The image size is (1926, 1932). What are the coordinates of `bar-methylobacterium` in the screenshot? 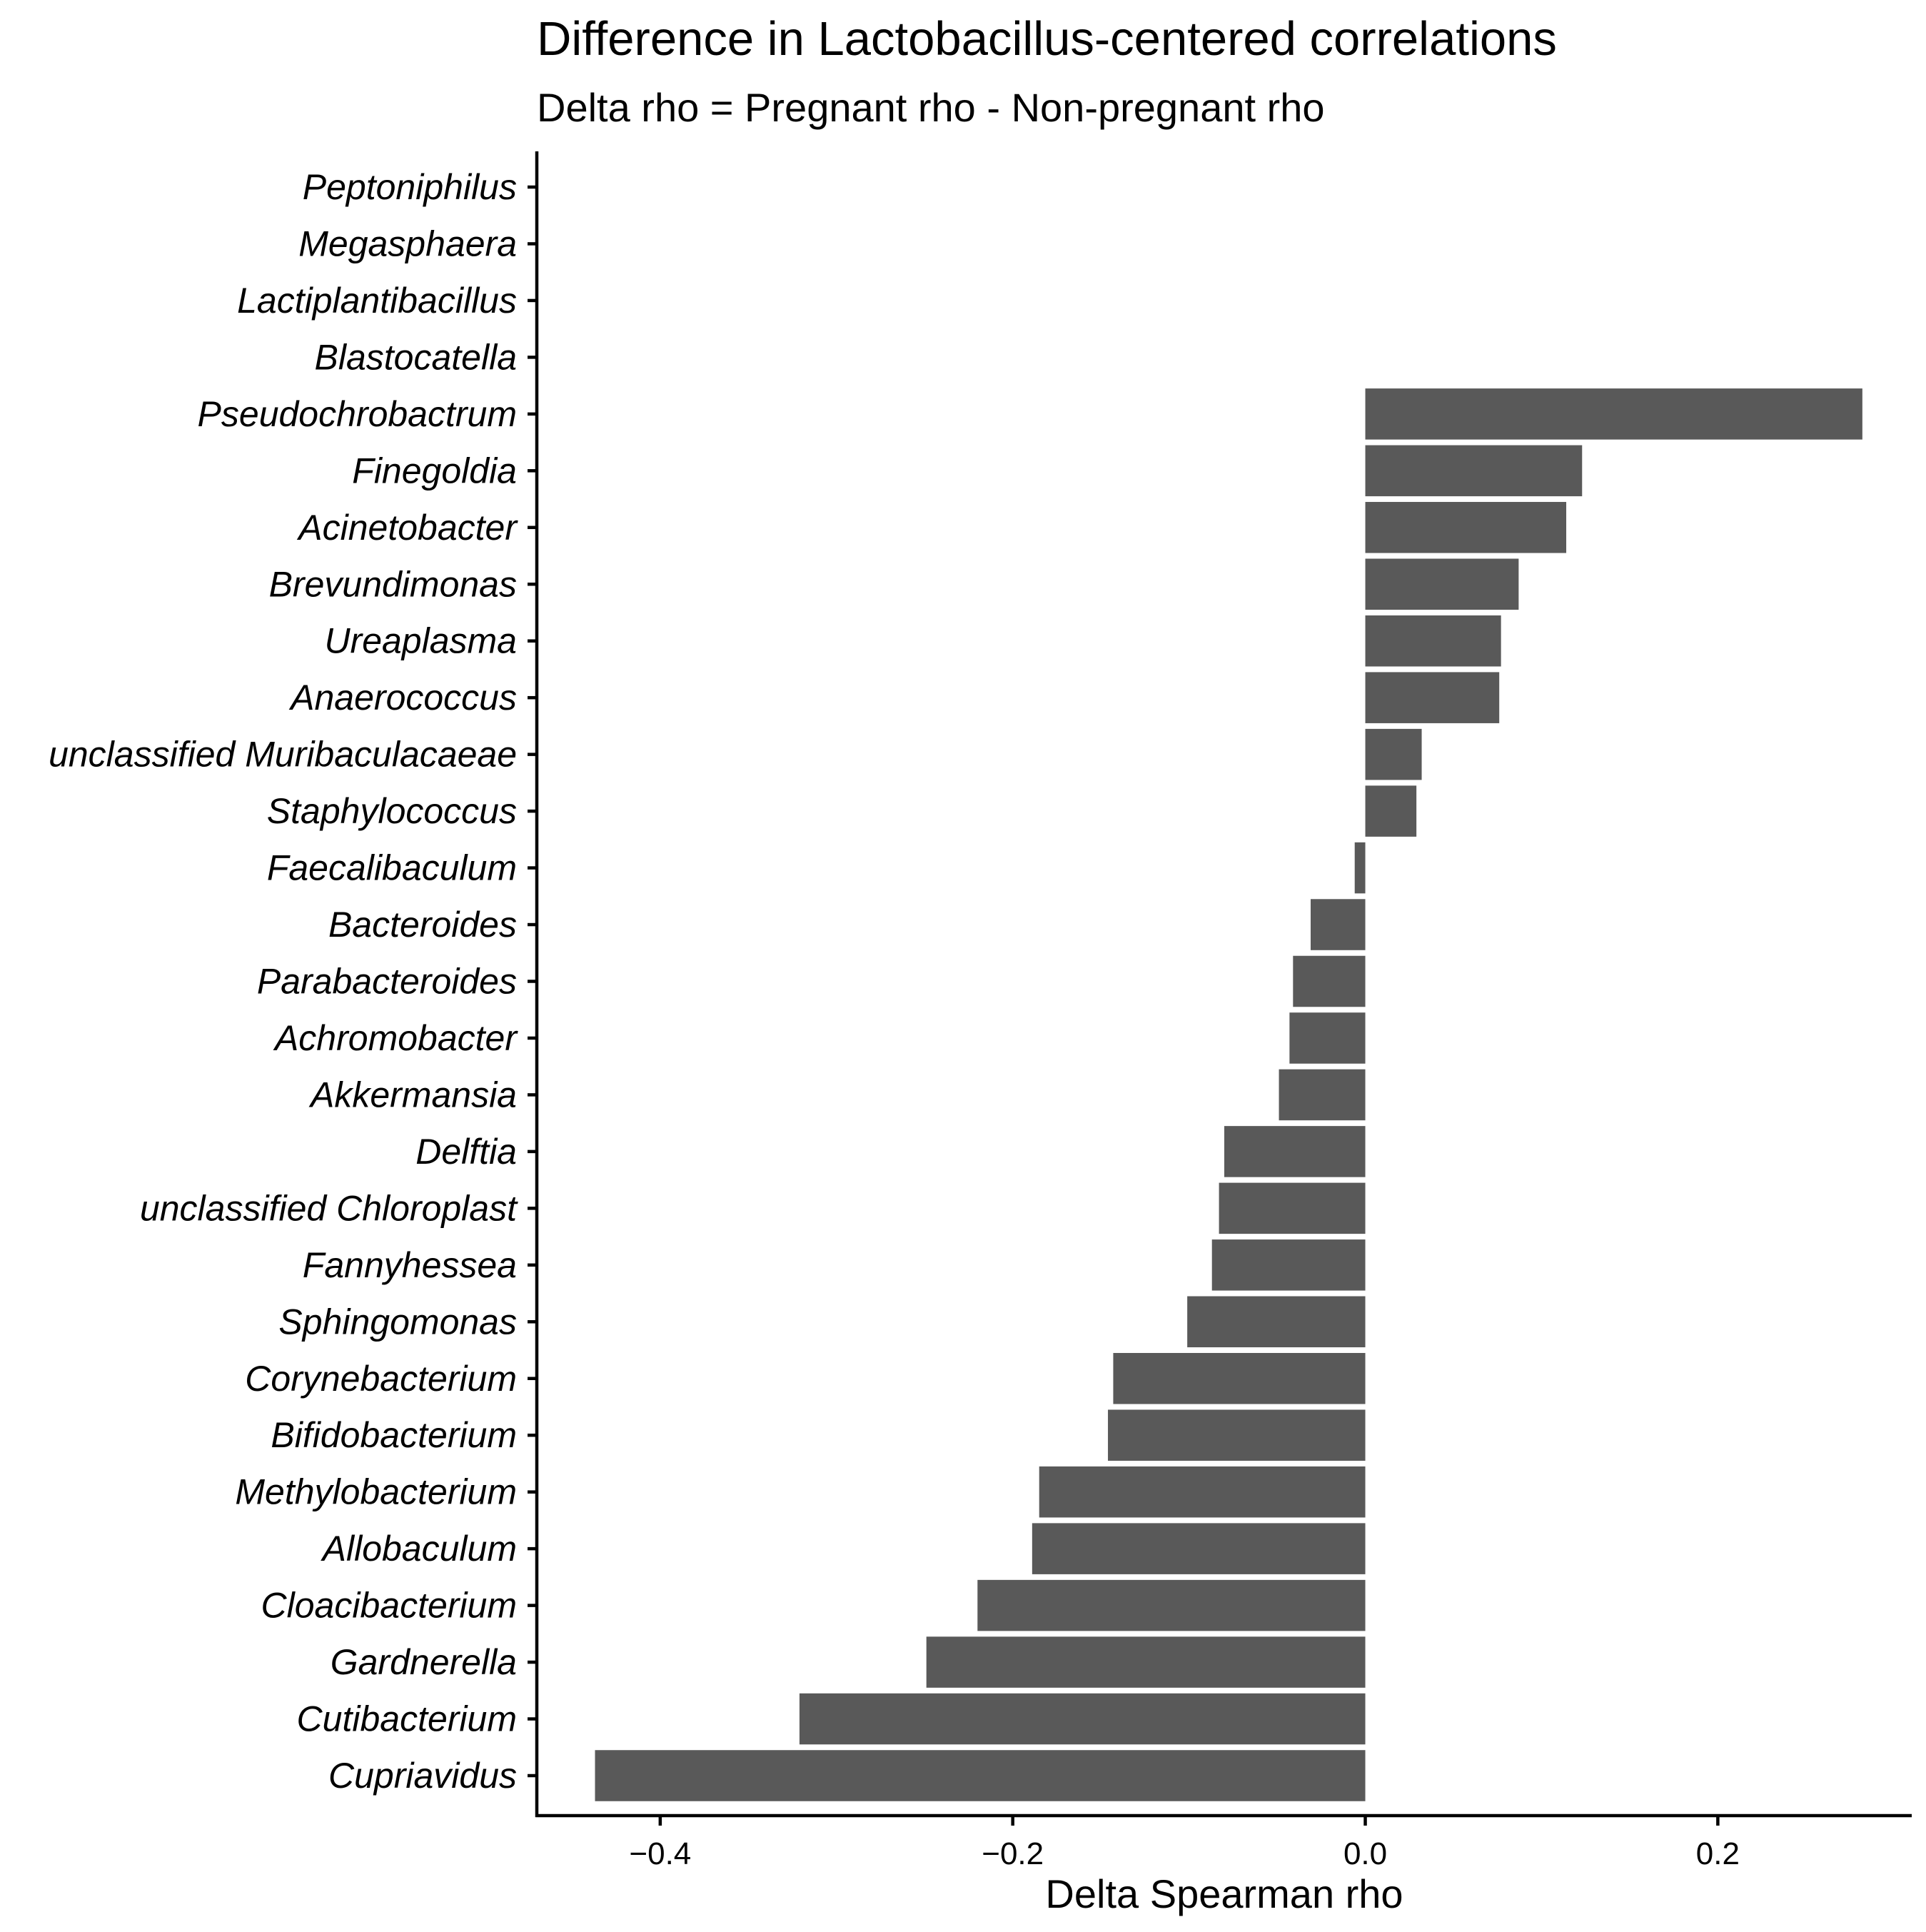 It's located at (1202, 1492).